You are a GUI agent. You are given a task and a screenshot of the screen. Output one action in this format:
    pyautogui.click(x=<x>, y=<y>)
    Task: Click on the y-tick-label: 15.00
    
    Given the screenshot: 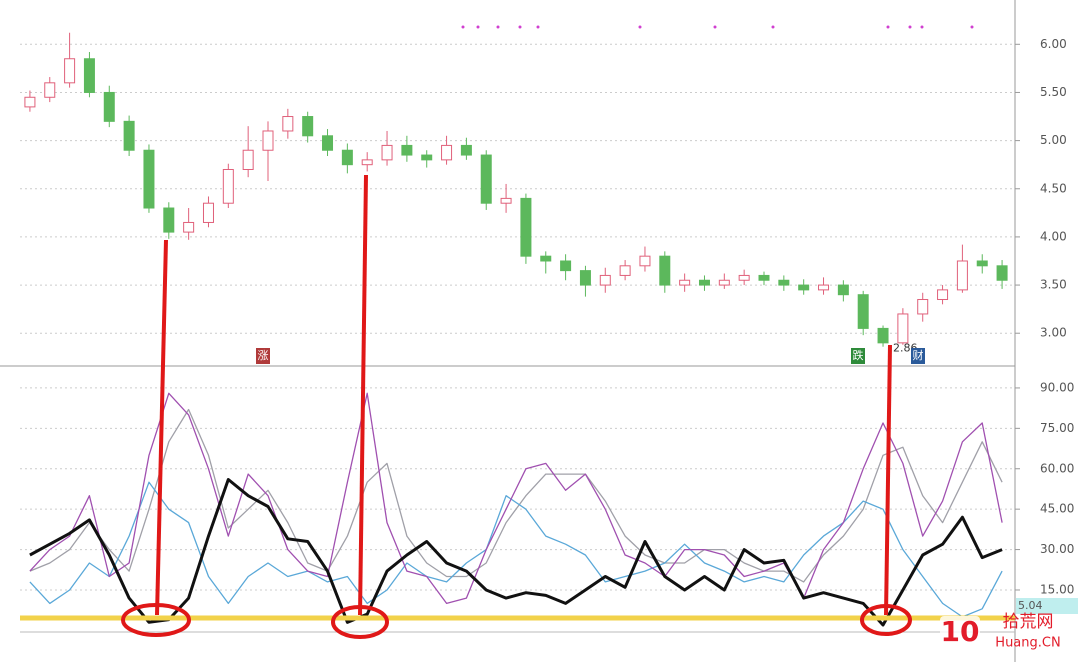 What is the action you would take?
    pyautogui.click(x=1057, y=589)
    